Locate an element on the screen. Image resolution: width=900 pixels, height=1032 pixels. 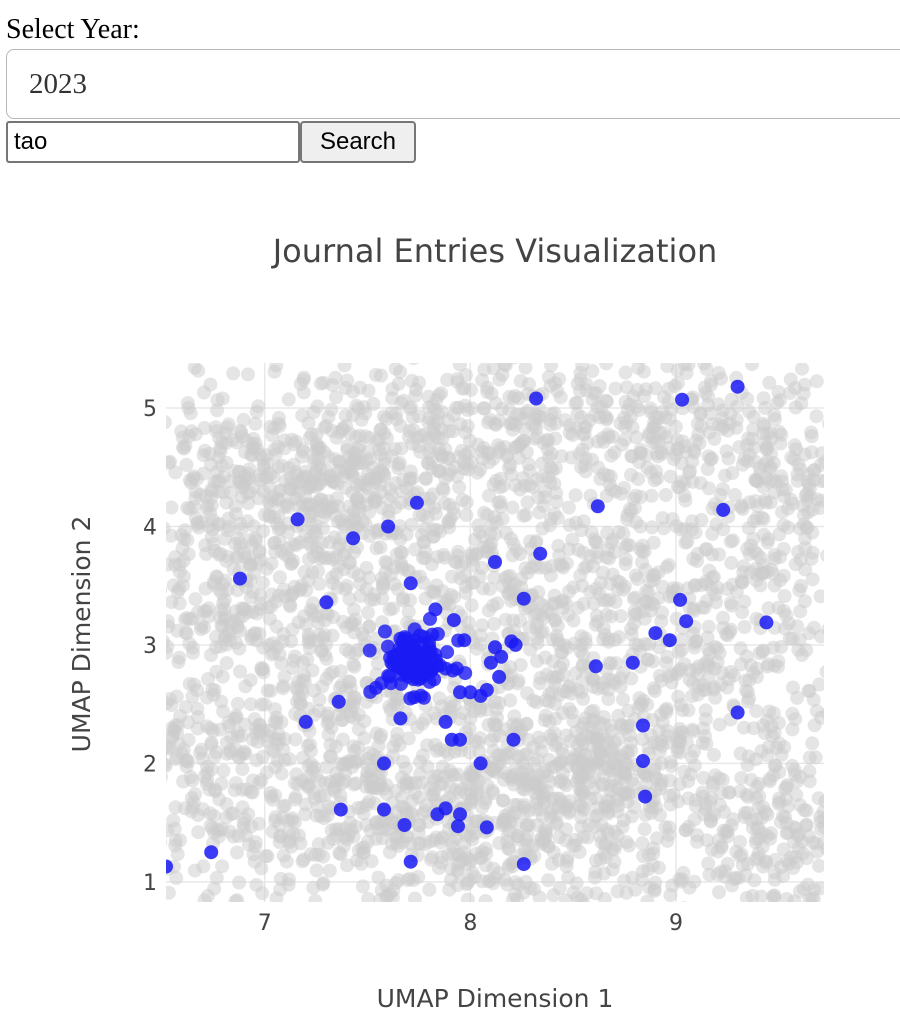
x-tick-label: 7 is located at coordinates (265, 923).